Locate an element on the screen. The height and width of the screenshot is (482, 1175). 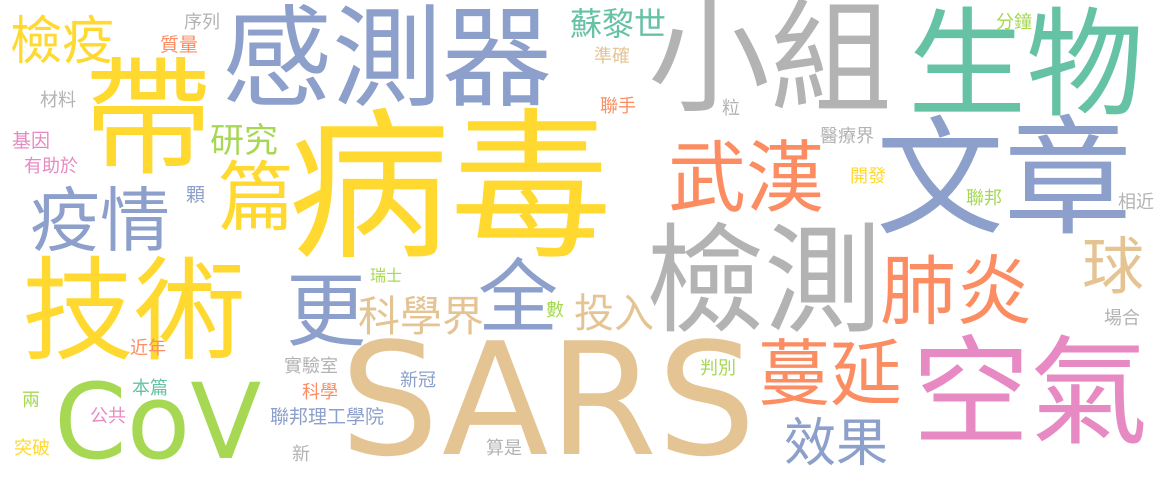
word-xiaozu: 小組 is located at coordinates (770, 65).